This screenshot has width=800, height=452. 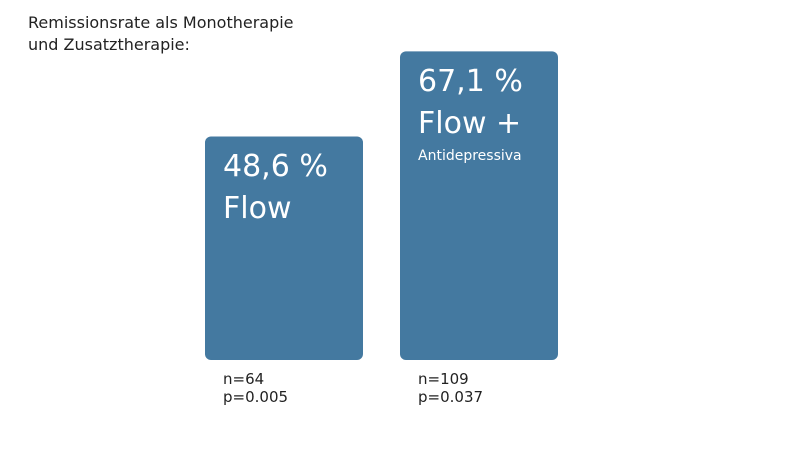 I want to click on bar-label-flow: 48,6 % Flow, so click(x=275, y=188).